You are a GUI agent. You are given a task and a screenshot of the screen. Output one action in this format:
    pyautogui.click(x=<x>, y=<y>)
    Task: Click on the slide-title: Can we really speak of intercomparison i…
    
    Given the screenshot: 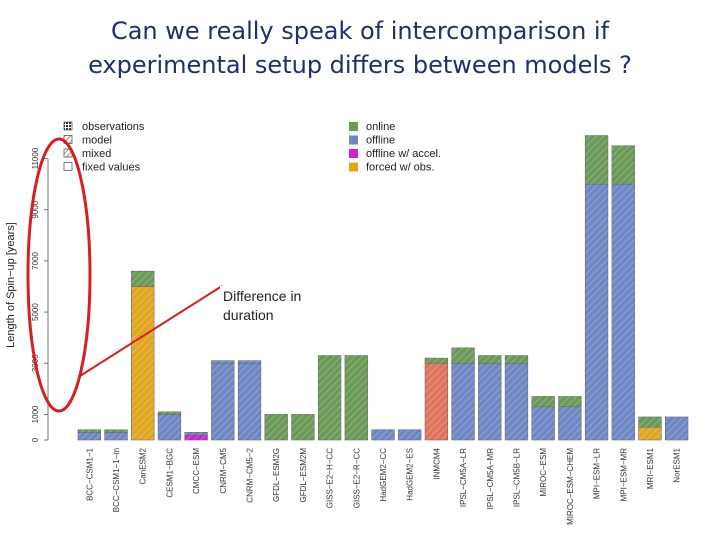 What is the action you would take?
    pyautogui.click(x=360, y=48)
    